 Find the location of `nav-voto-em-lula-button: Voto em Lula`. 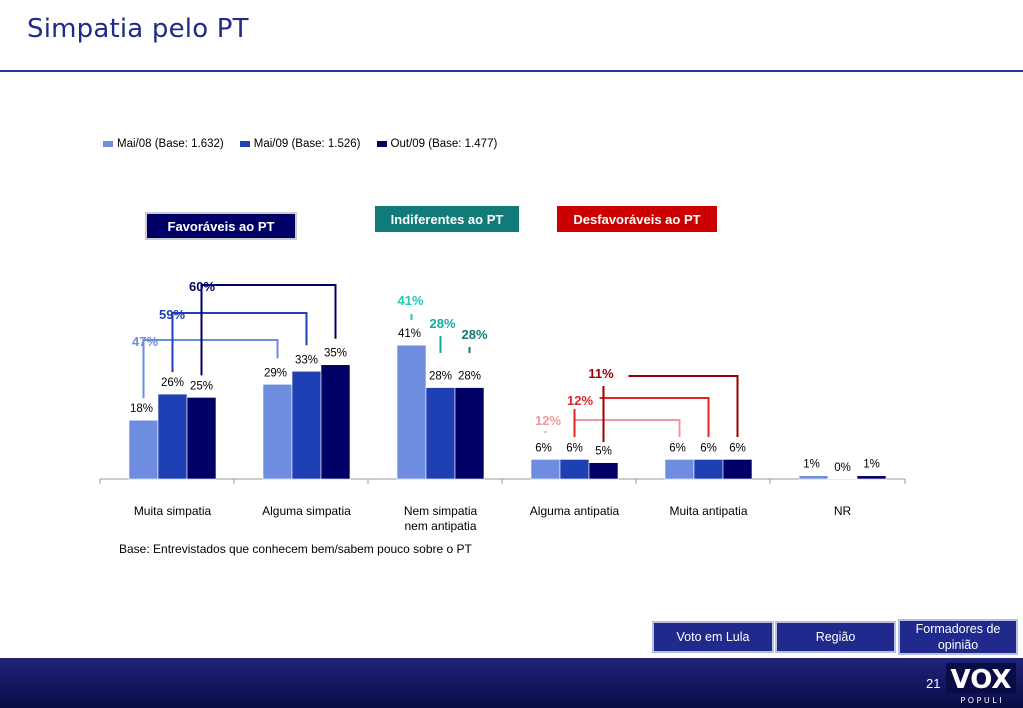

nav-voto-em-lula-button: Voto em Lula is located at coordinates (713, 637).